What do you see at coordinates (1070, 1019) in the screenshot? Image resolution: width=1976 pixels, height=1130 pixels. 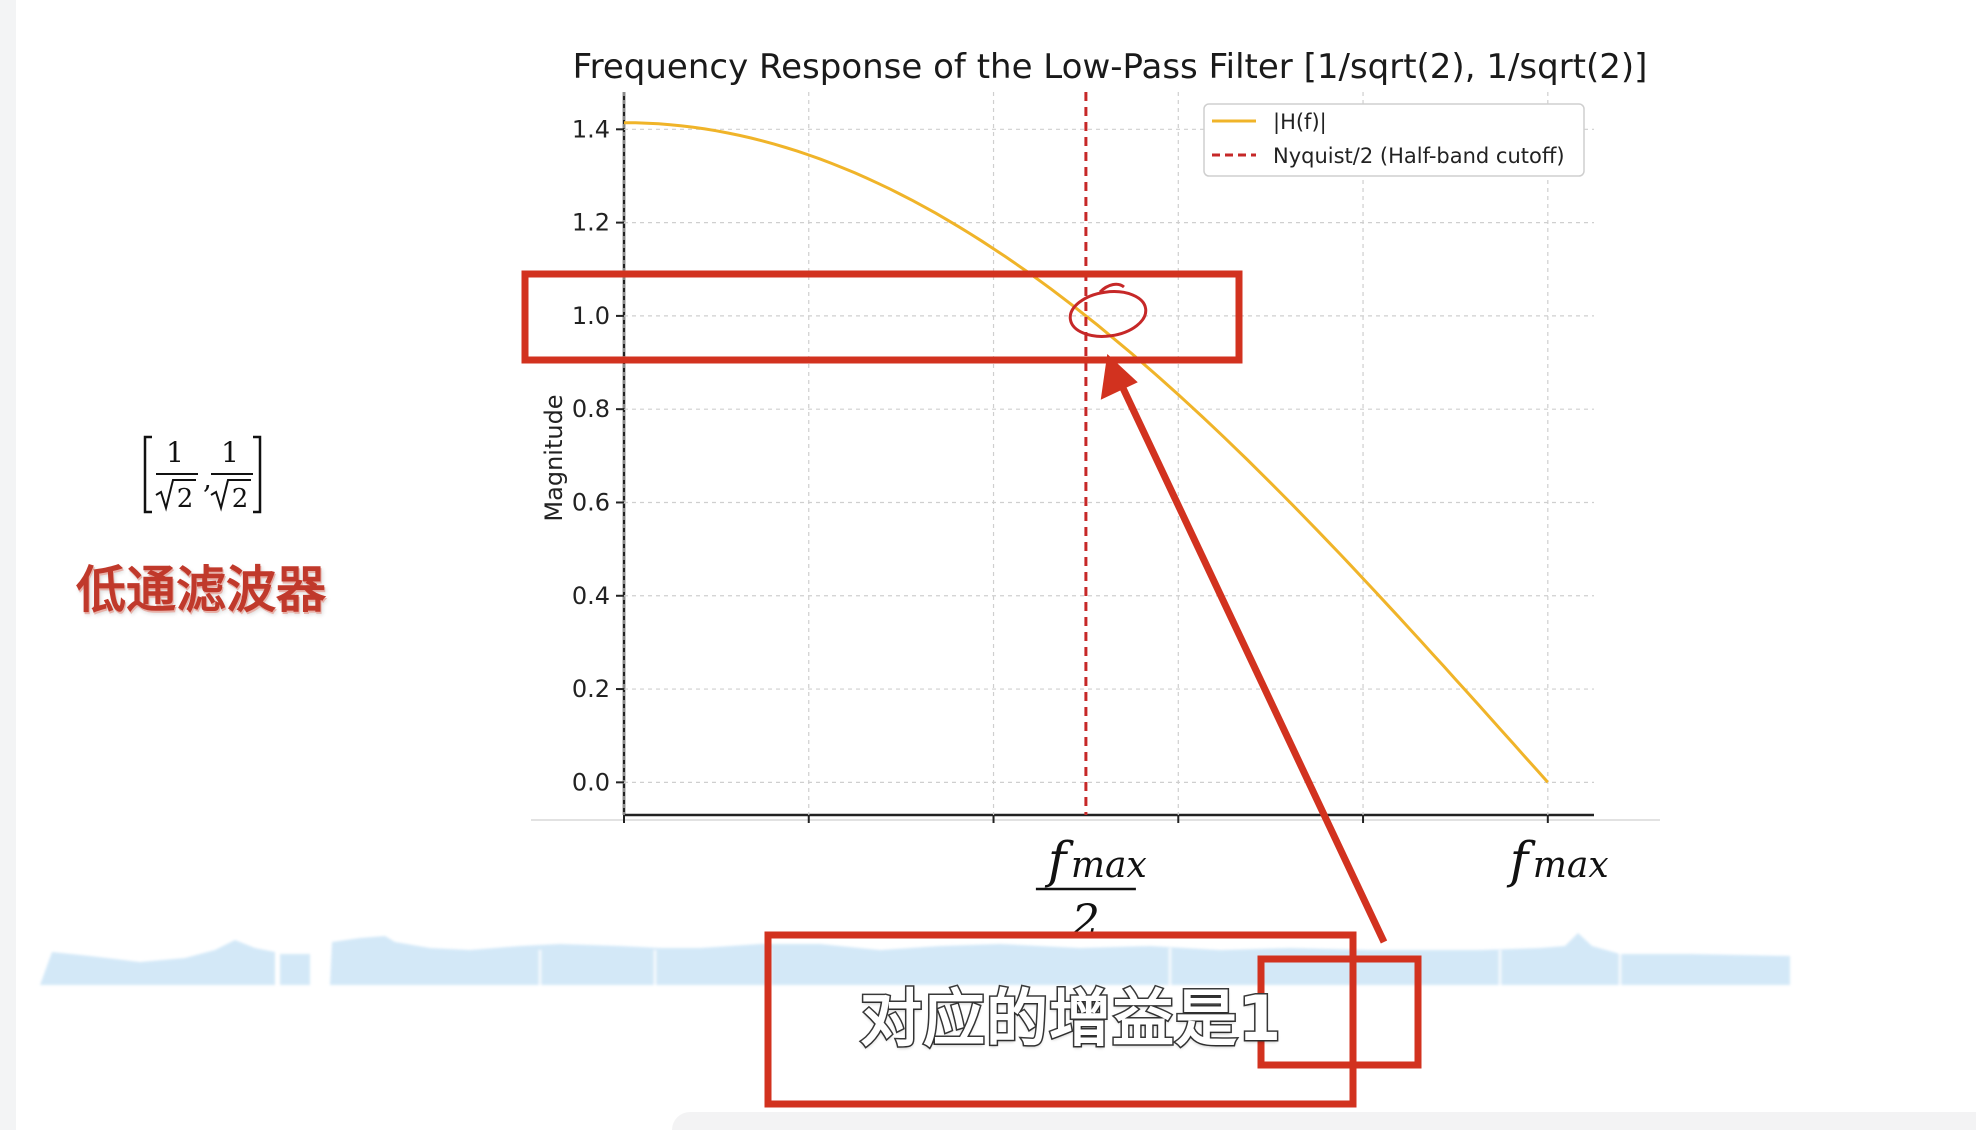 I see `video-subtitle: 对应的增益是1` at bounding box center [1070, 1019].